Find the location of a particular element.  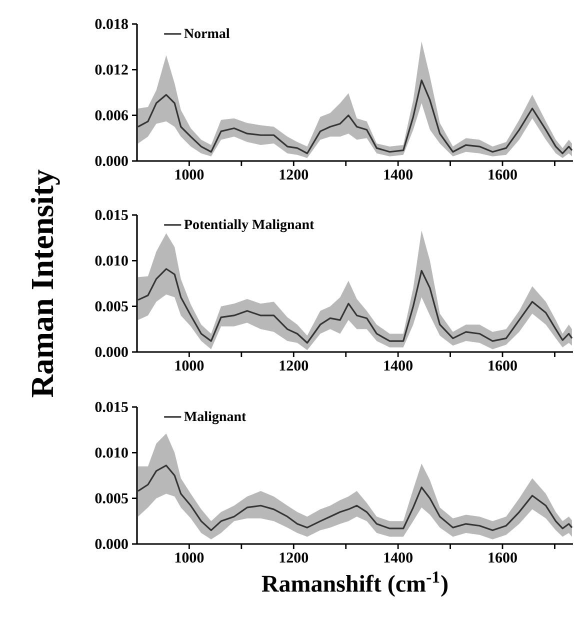

legend-label: Malignant is located at coordinates (215, 417).